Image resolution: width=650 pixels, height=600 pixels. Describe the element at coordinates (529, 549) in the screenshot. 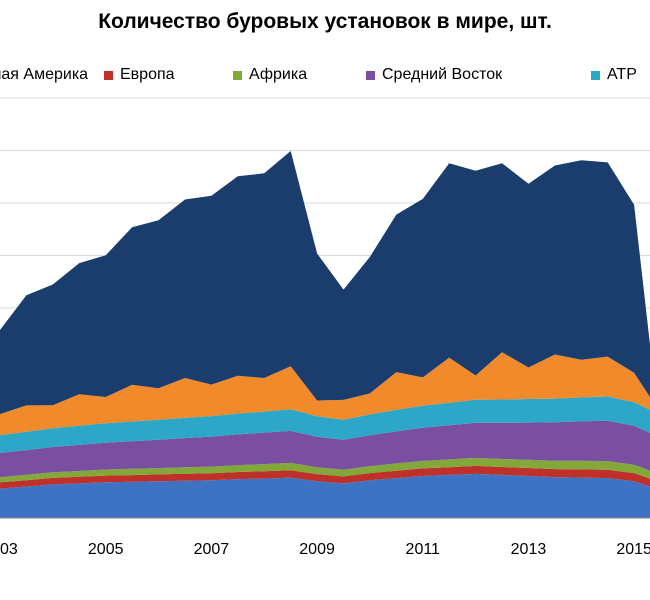

I see `x-tick-label: 2013` at that location.